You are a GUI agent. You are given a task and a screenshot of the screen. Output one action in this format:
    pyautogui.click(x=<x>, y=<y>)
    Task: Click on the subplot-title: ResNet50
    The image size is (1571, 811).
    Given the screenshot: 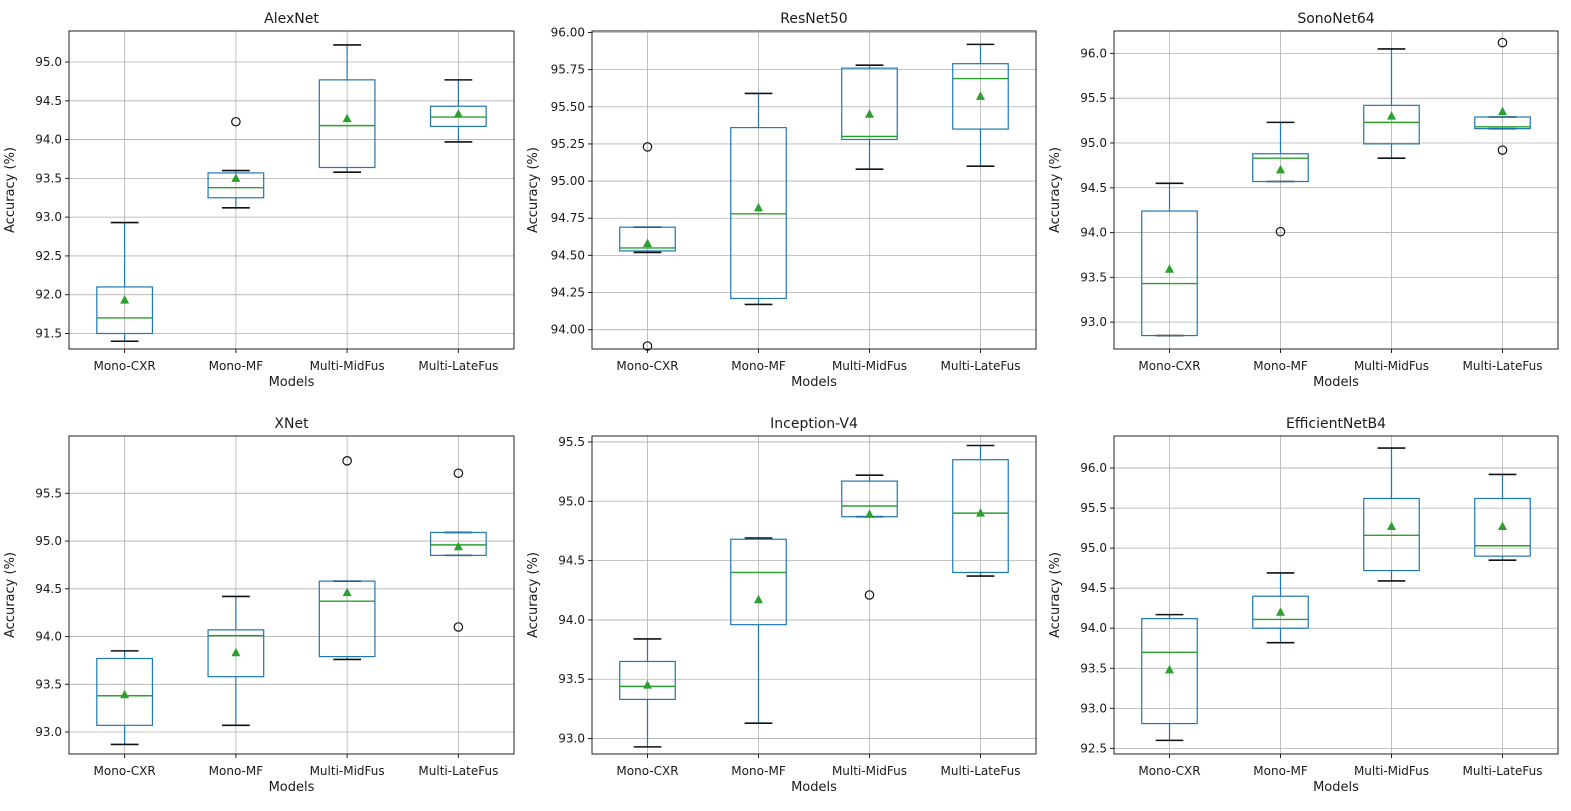 What is the action you would take?
    pyautogui.click(x=813, y=19)
    